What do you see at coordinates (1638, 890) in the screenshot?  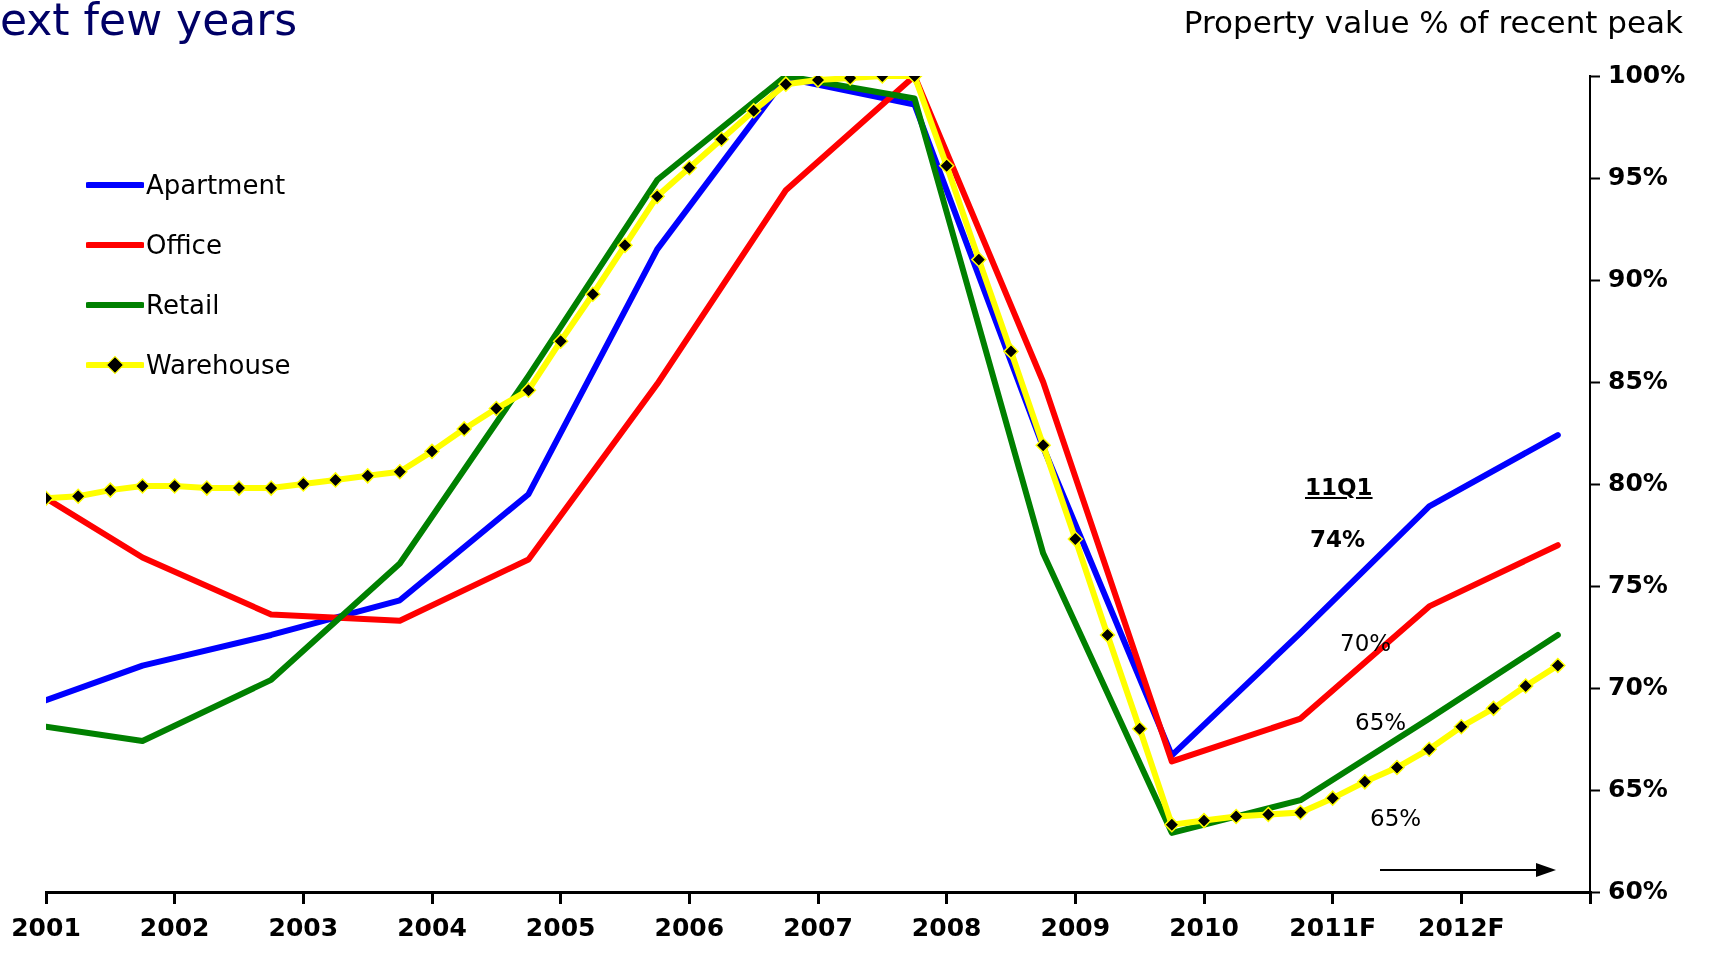 I see `y-tick-label: 60%` at bounding box center [1638, 890].